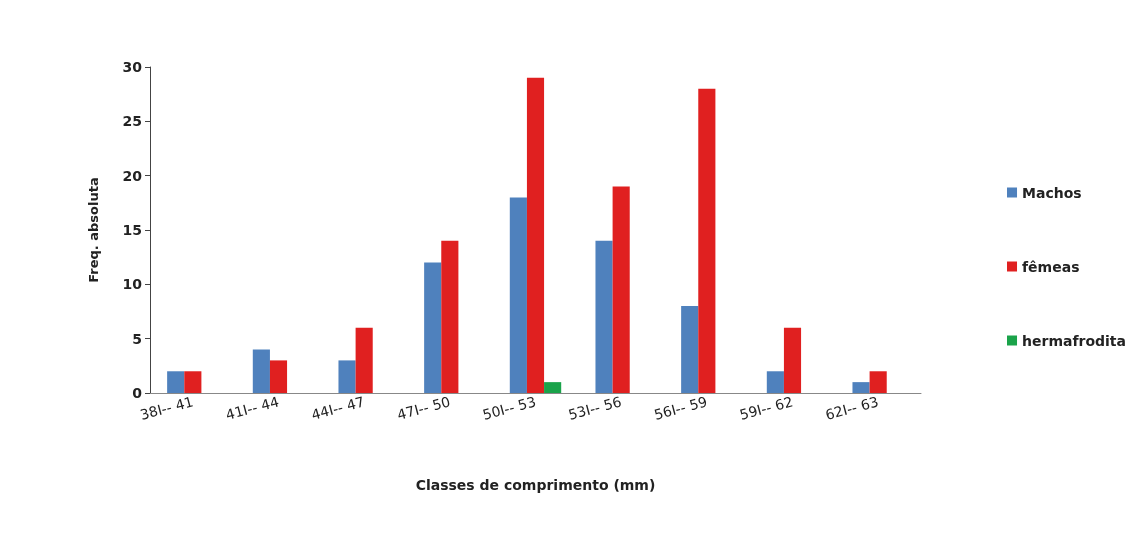 The height and width of the screenshot is (533, 1141). What do you see at coordinates (252, 408) in the screenshot?
I see `x-tick-label: 41I-- 44` at bounding box center [252, 408].